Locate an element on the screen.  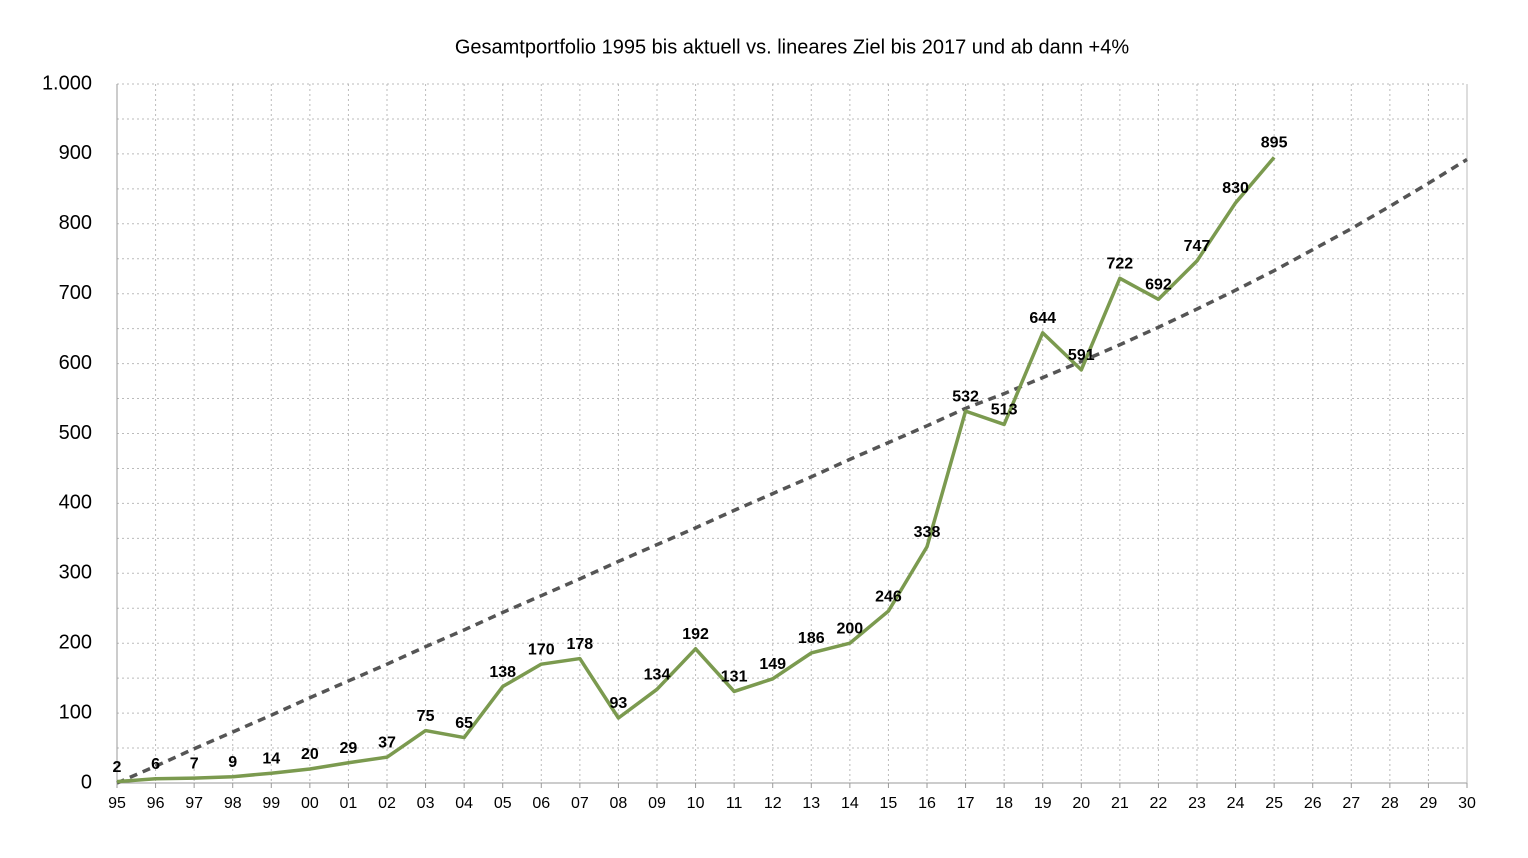
x-tick-label: 14 is located at coordinates (850, 803).